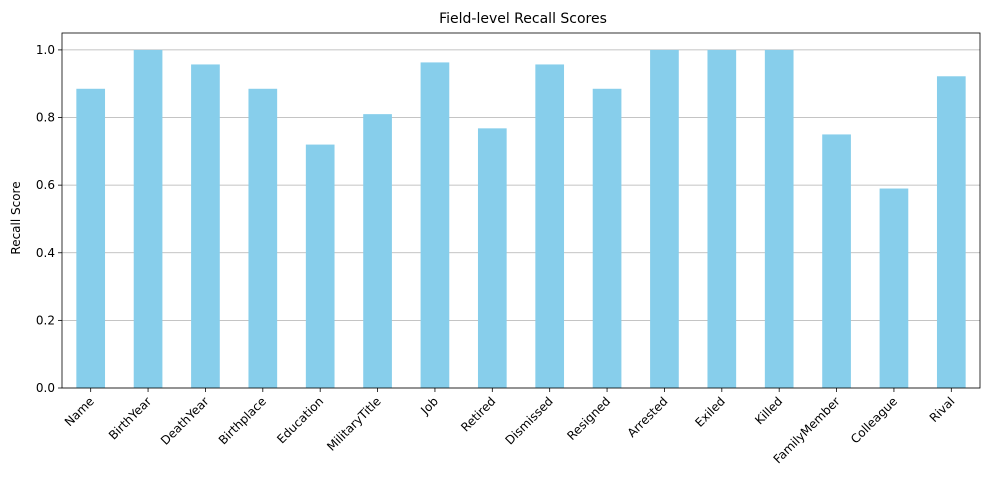 This screenshot has height=494, width=989. Describe the element at coordinates (45, 50) in the screenshot. I see `y-tick-label: 1.0` at that location.